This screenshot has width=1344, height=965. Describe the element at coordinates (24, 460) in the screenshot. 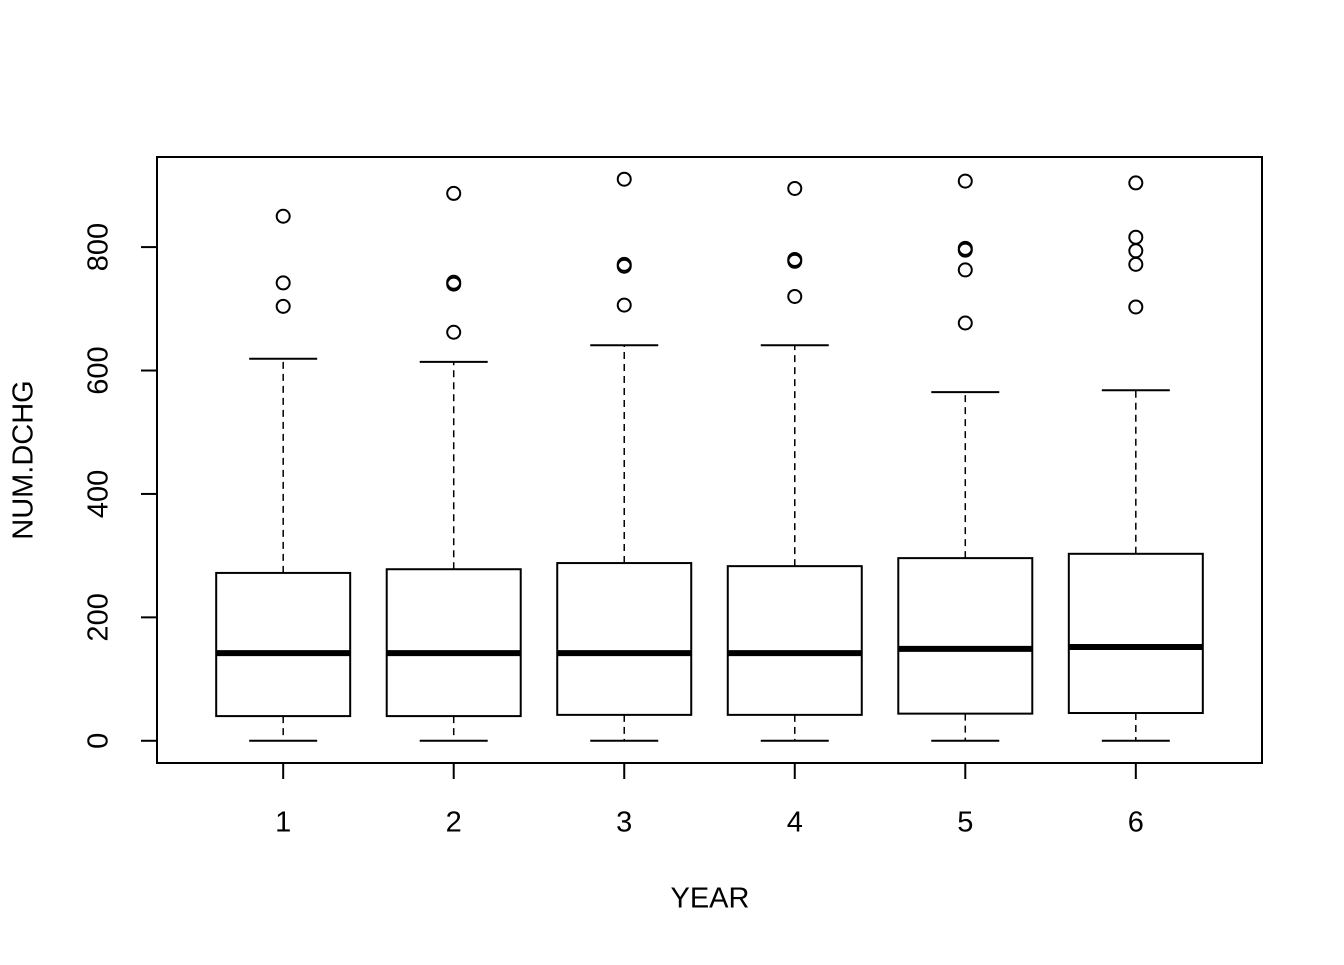

I see `y-axis-label: NUM.DCHG` at that location.